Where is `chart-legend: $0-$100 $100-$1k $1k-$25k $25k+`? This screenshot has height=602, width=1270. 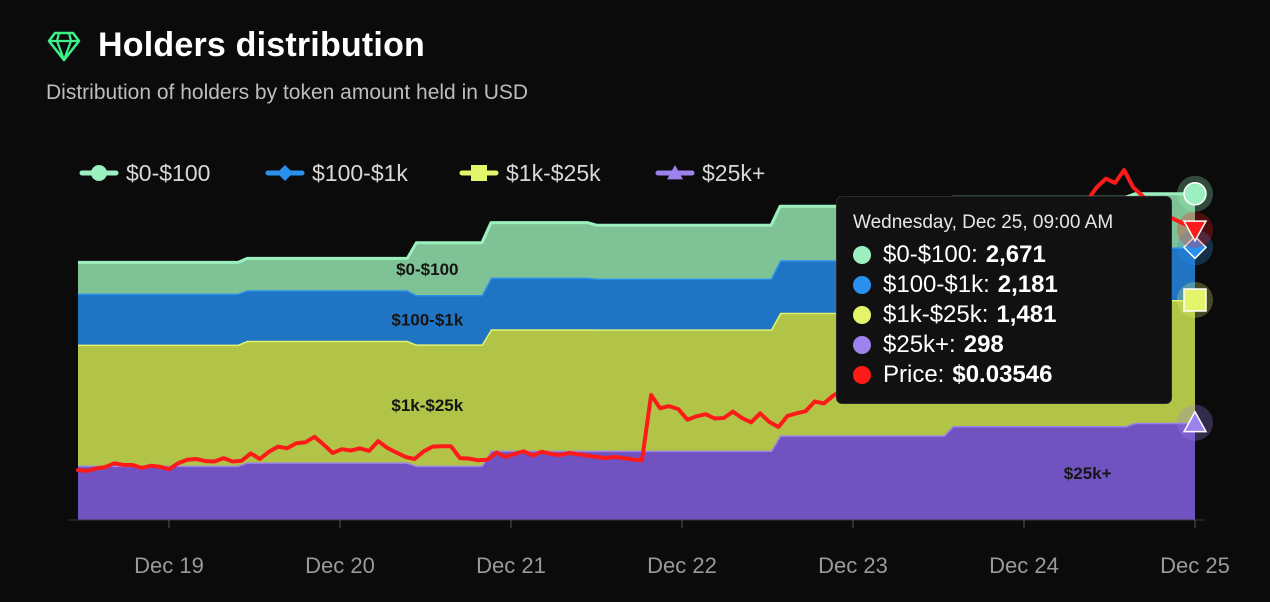
chart-legend: $0-$100 $100-$1k $1k-$25k $25k+ is located at coordinates (422, 173).